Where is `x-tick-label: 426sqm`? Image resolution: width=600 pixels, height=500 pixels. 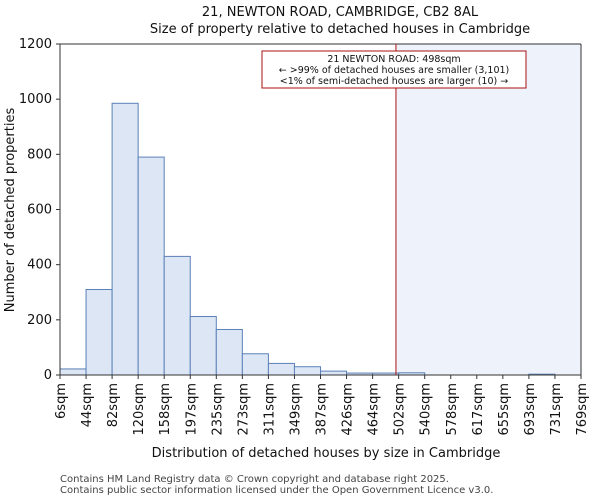
x-tick-label: 426sqm is located at coordinates (348, 409).